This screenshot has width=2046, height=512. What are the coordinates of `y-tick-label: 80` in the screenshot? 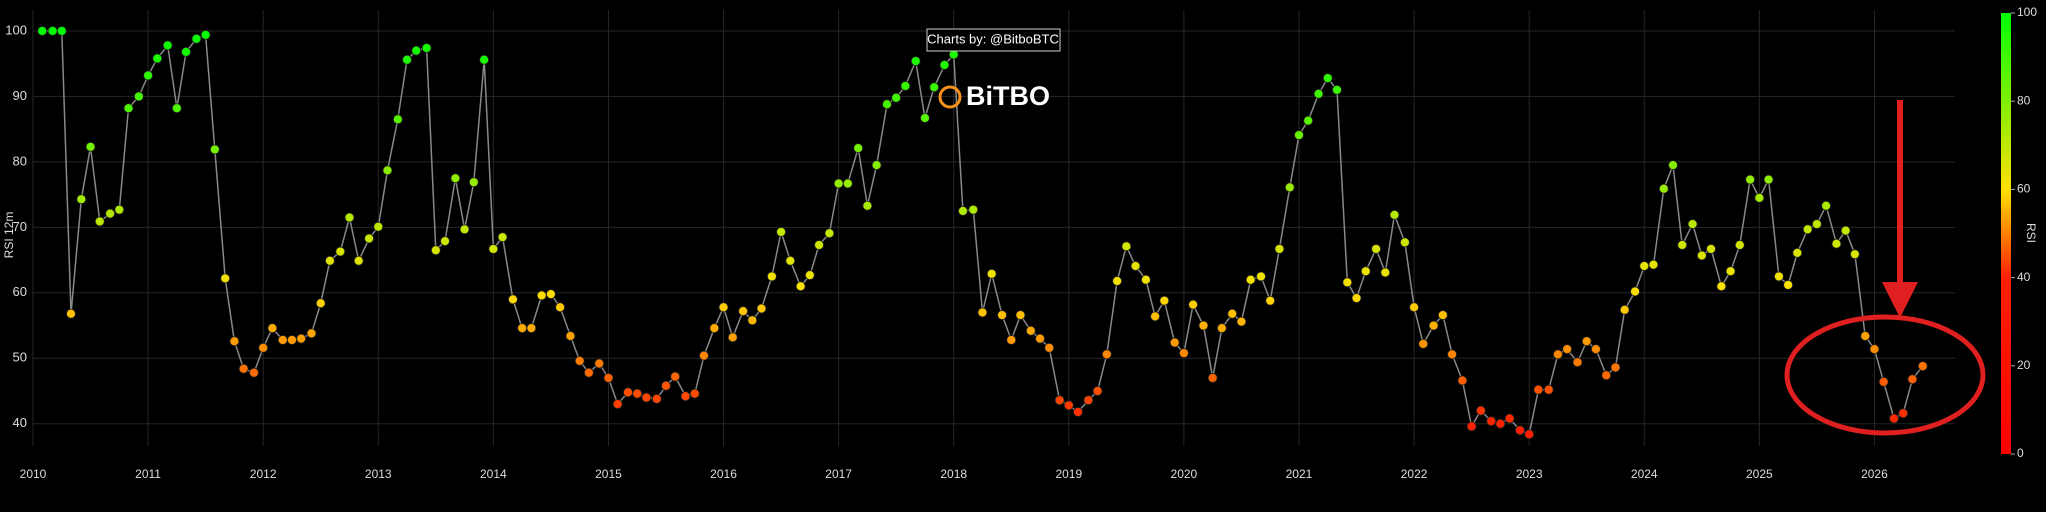 It's located at (20, 160).